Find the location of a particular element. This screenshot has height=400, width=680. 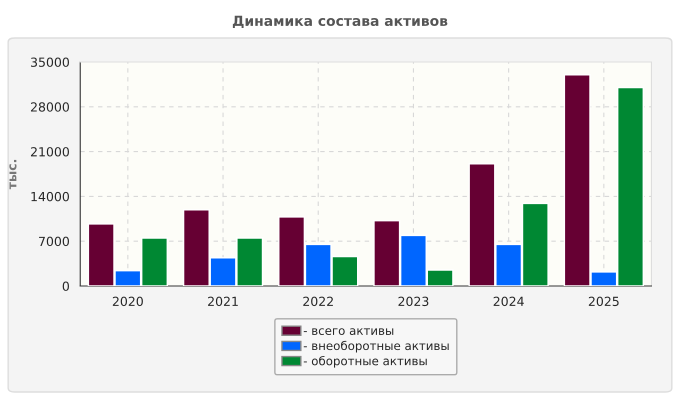

x-tick-label: 2021 is located at coordinates (223, 301).